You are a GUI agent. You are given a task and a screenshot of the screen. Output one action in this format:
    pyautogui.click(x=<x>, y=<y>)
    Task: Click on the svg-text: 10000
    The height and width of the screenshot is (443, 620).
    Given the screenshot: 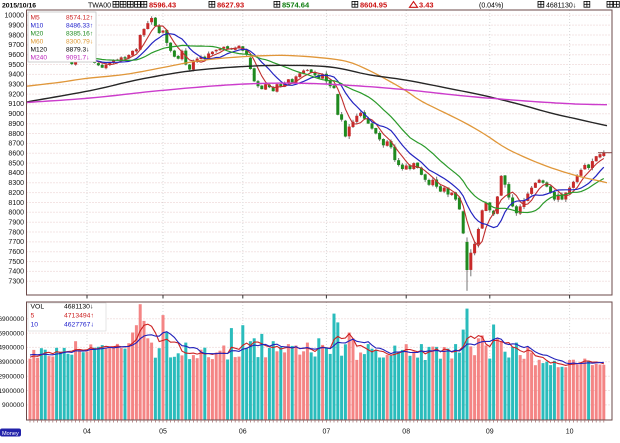 What is the action you would take?
    pyautogui.click(x=15, y=16)
    